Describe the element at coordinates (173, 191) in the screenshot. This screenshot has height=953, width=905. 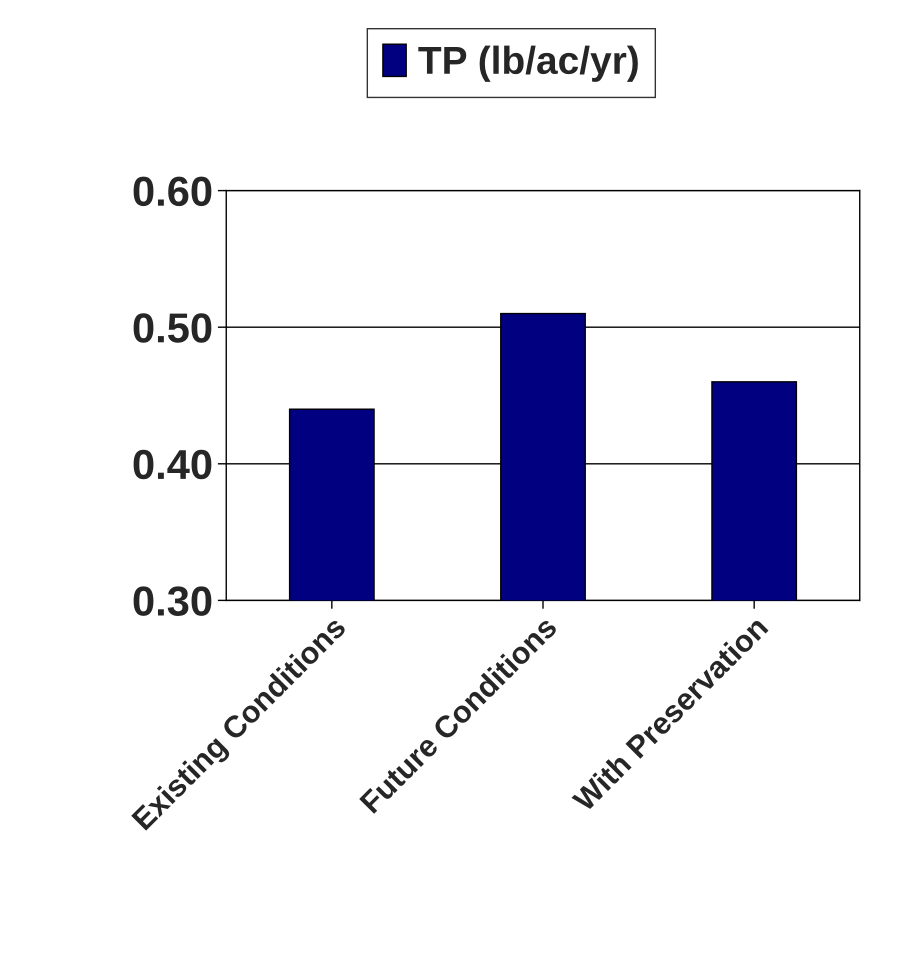
I see `y-tick-label: 0.60` at that location.